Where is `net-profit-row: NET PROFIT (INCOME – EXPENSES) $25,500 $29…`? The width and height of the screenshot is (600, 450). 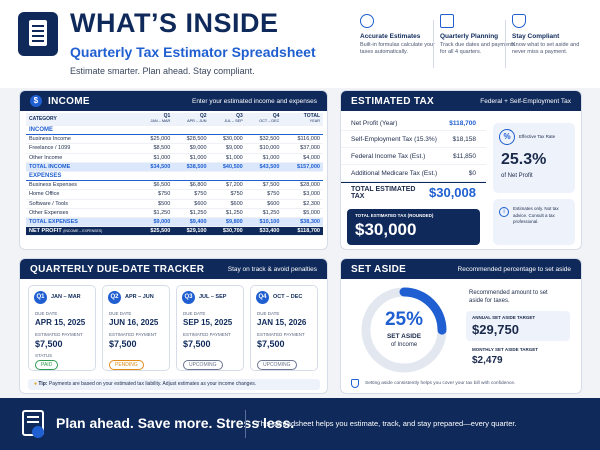
net-profit-row: NET PROFIT (INCOME – EXPENSES) $25,500 $29… is located at coordinates (174, 231).